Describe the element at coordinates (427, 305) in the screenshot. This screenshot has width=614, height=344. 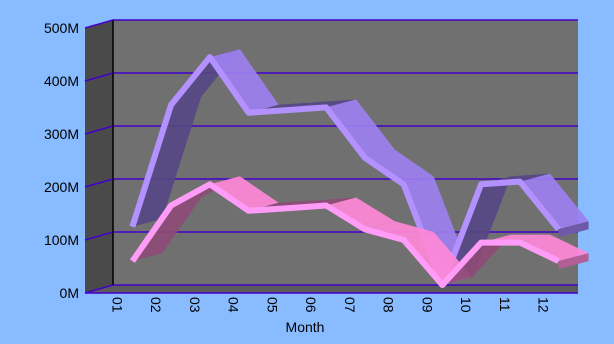
I see `x-tick-label: 09` at that location.